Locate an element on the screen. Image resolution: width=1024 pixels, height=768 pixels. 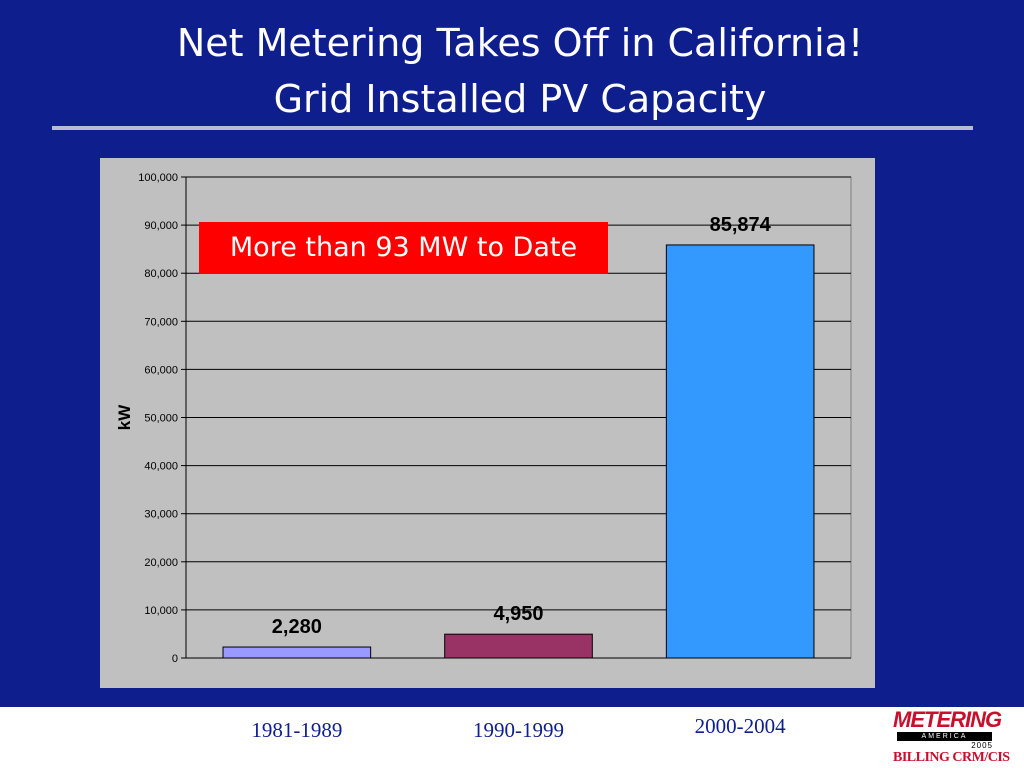
data-label: 4,950 is located at coordinates (518, 614).